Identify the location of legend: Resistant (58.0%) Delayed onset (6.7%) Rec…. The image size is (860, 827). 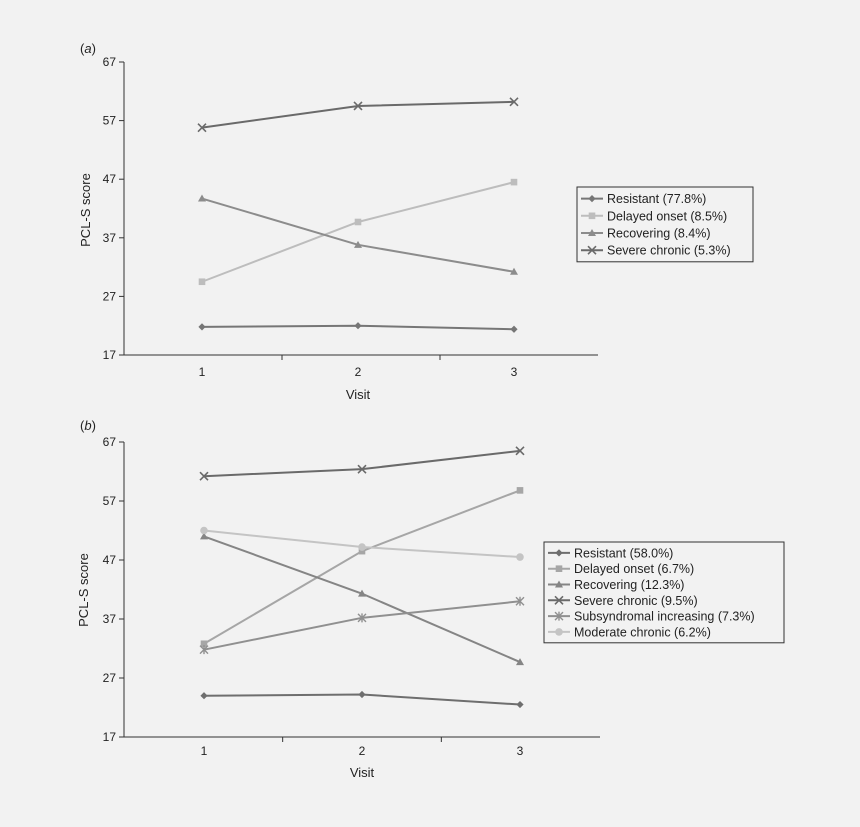
(664, 592).